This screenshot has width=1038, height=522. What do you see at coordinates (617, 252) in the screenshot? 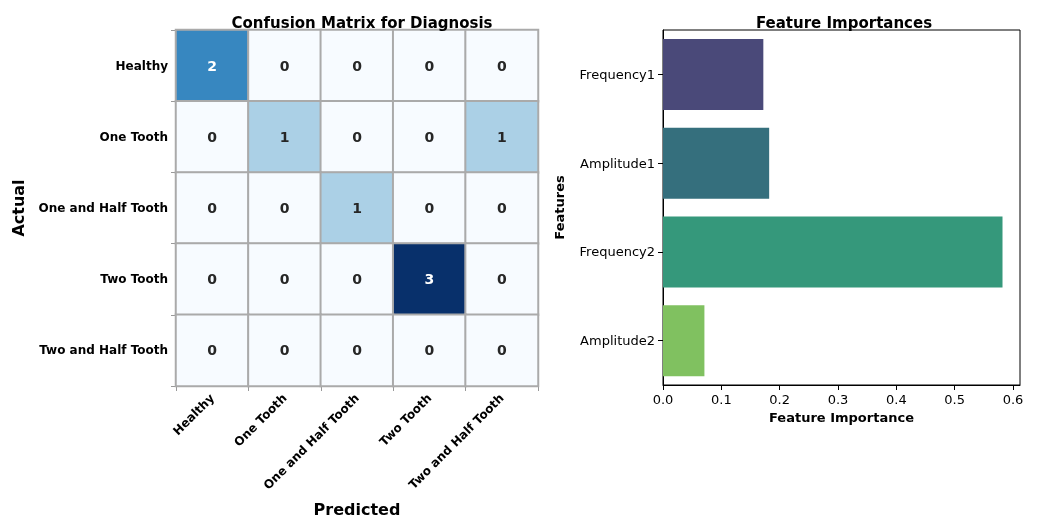
I see `y-tick-label: Frequency2` at bounding box center [617, 252].